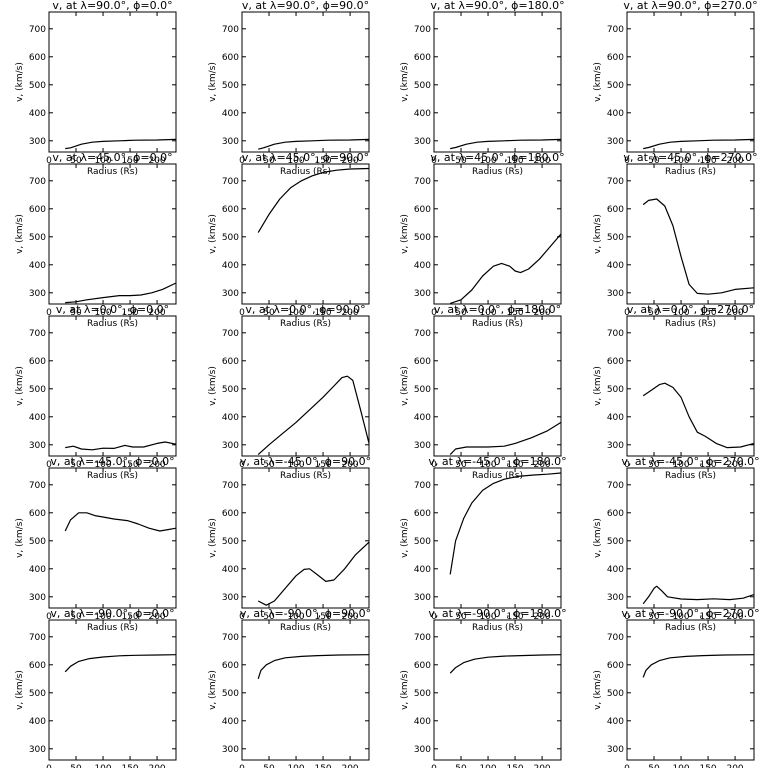 This screenshot has width=768, height=768. What do you see at coordinates (305, 157) in the screenshot?
I see `plot-title: v, at λ=45.0°, ϕ=90.0°` at bounding box center [305, 157].